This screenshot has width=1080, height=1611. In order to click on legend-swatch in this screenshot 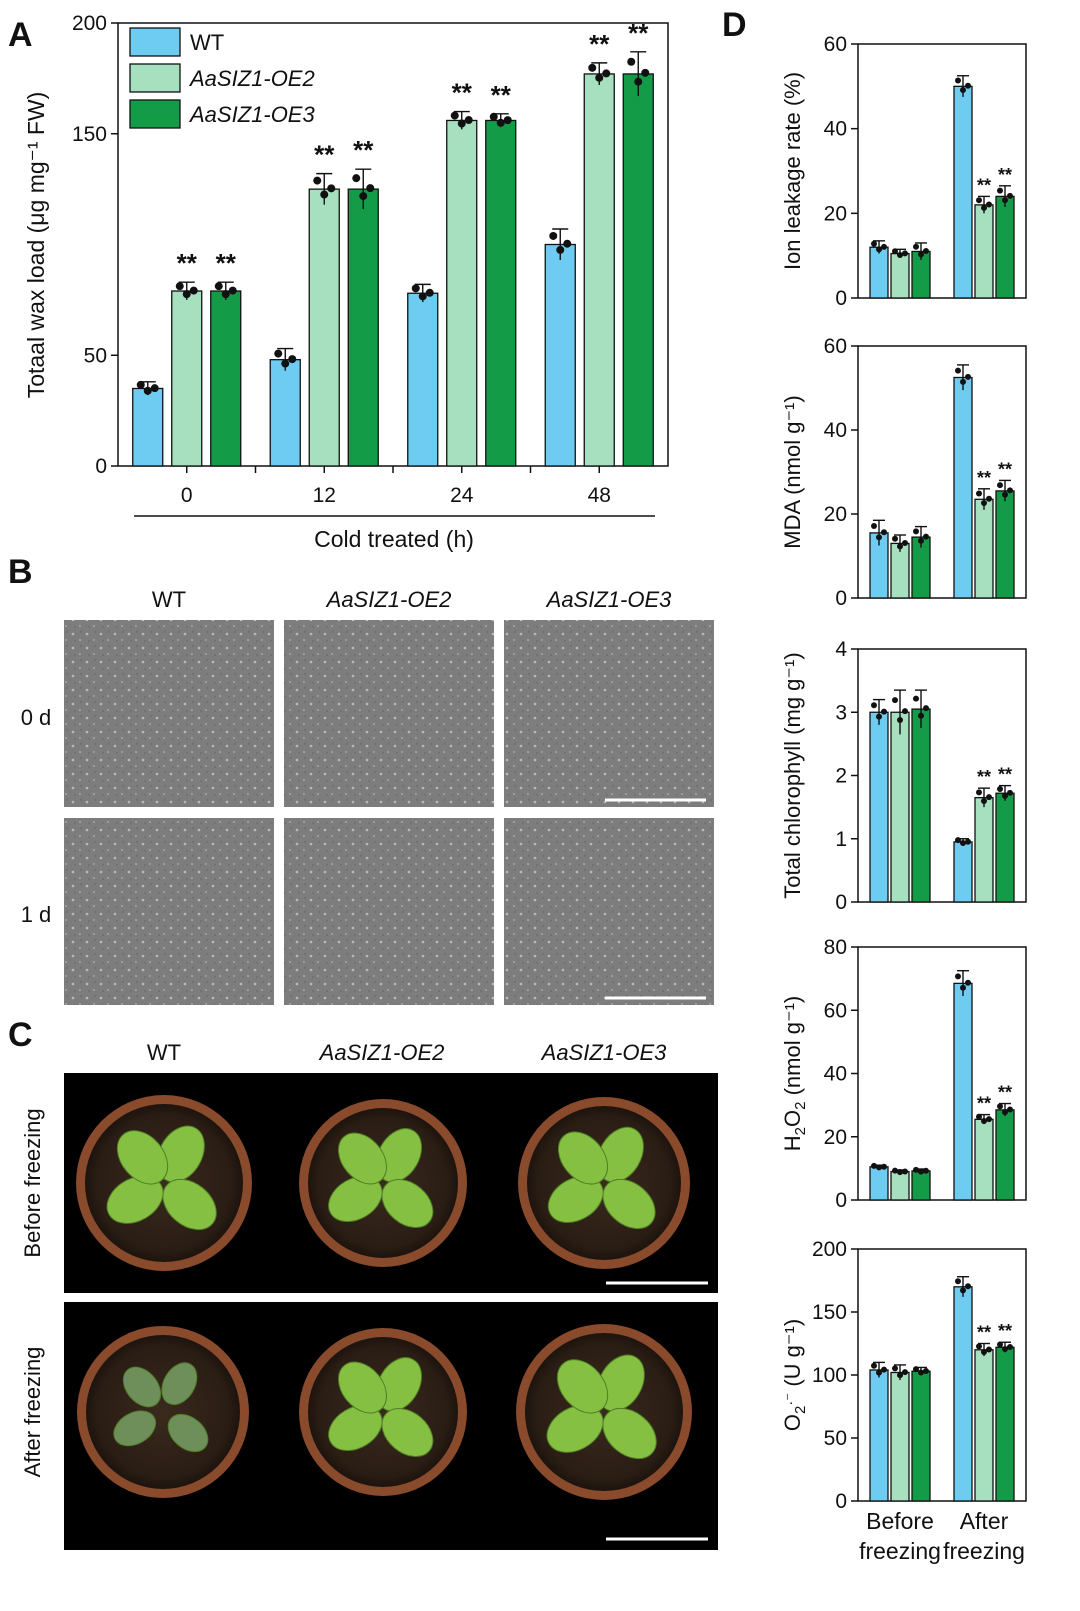, I will do `click(155, 114)`.